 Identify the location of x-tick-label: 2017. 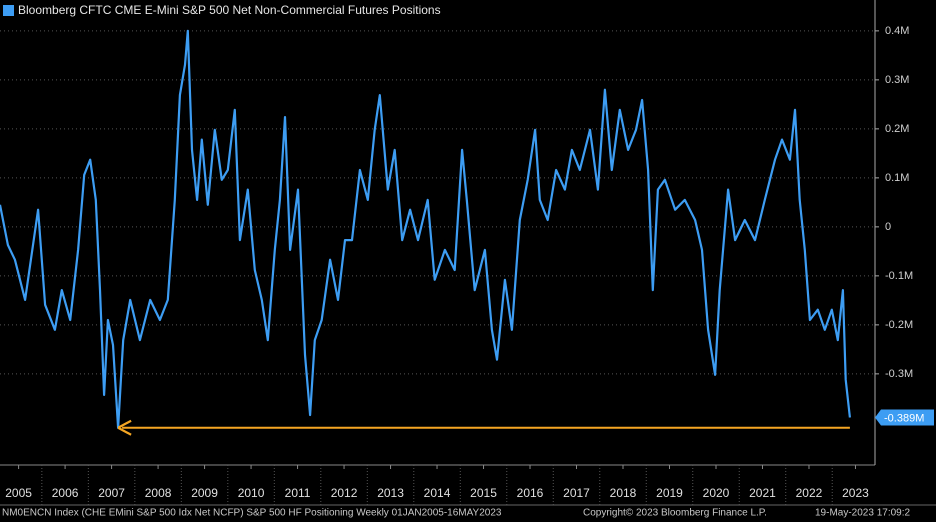
(576, 493).